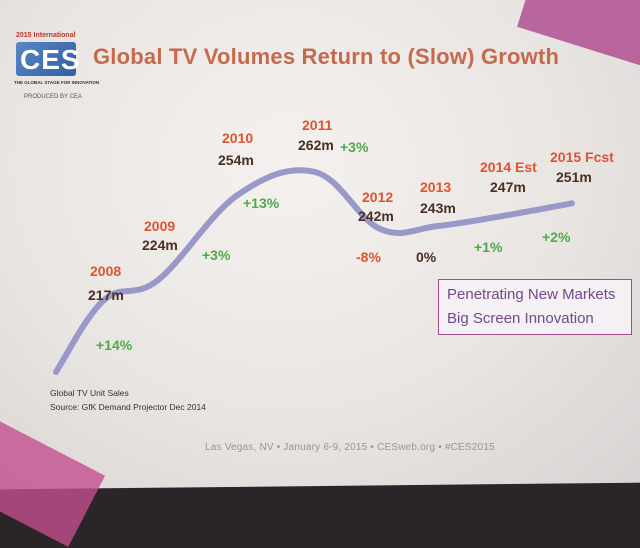  What do you see at coordinates (438, 208) in the screenshot?
I see `value-label-2013: 243m` at bounding box center [438, 208].